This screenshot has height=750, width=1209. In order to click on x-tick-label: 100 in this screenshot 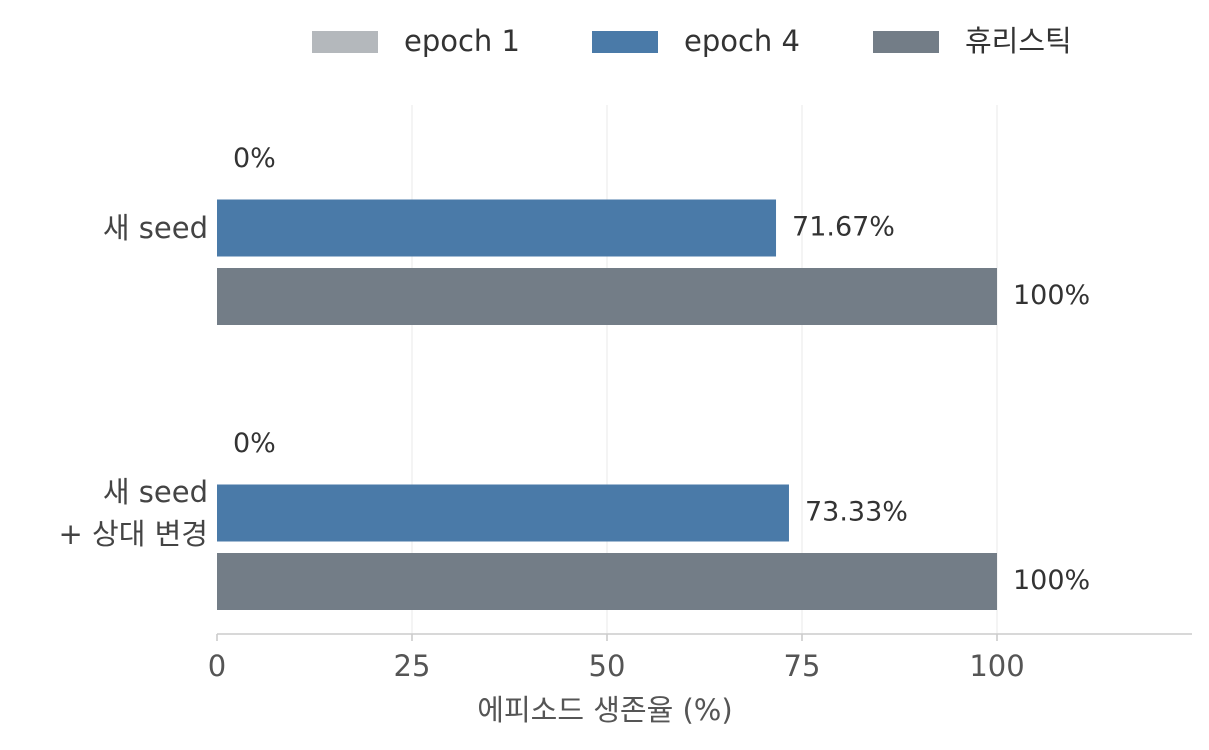, I will do `click(996, 666)`.